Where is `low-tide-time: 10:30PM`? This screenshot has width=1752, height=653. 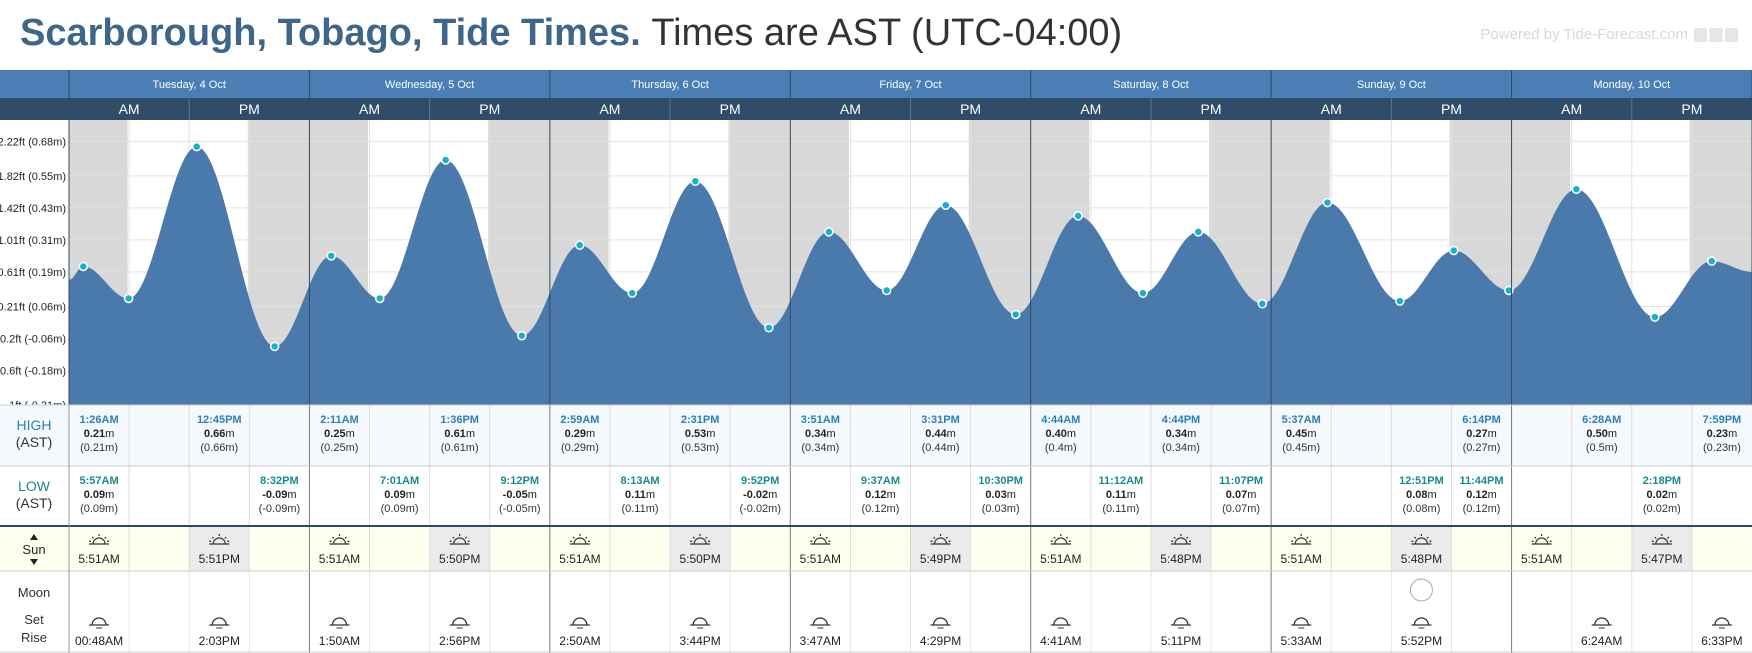
low-tide-time: 10:30PM is located at coordinates (1000, 481).